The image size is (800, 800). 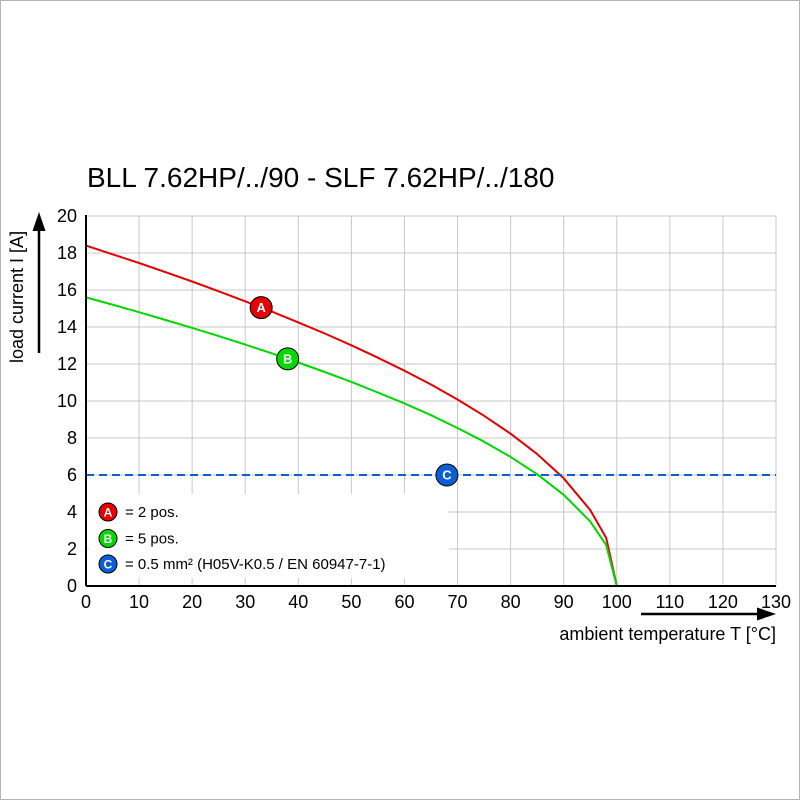 What do you see at coordinates (298, 602) in the screenshot?
I see `x-tick-label: 40` at bounding box center [298, 602].